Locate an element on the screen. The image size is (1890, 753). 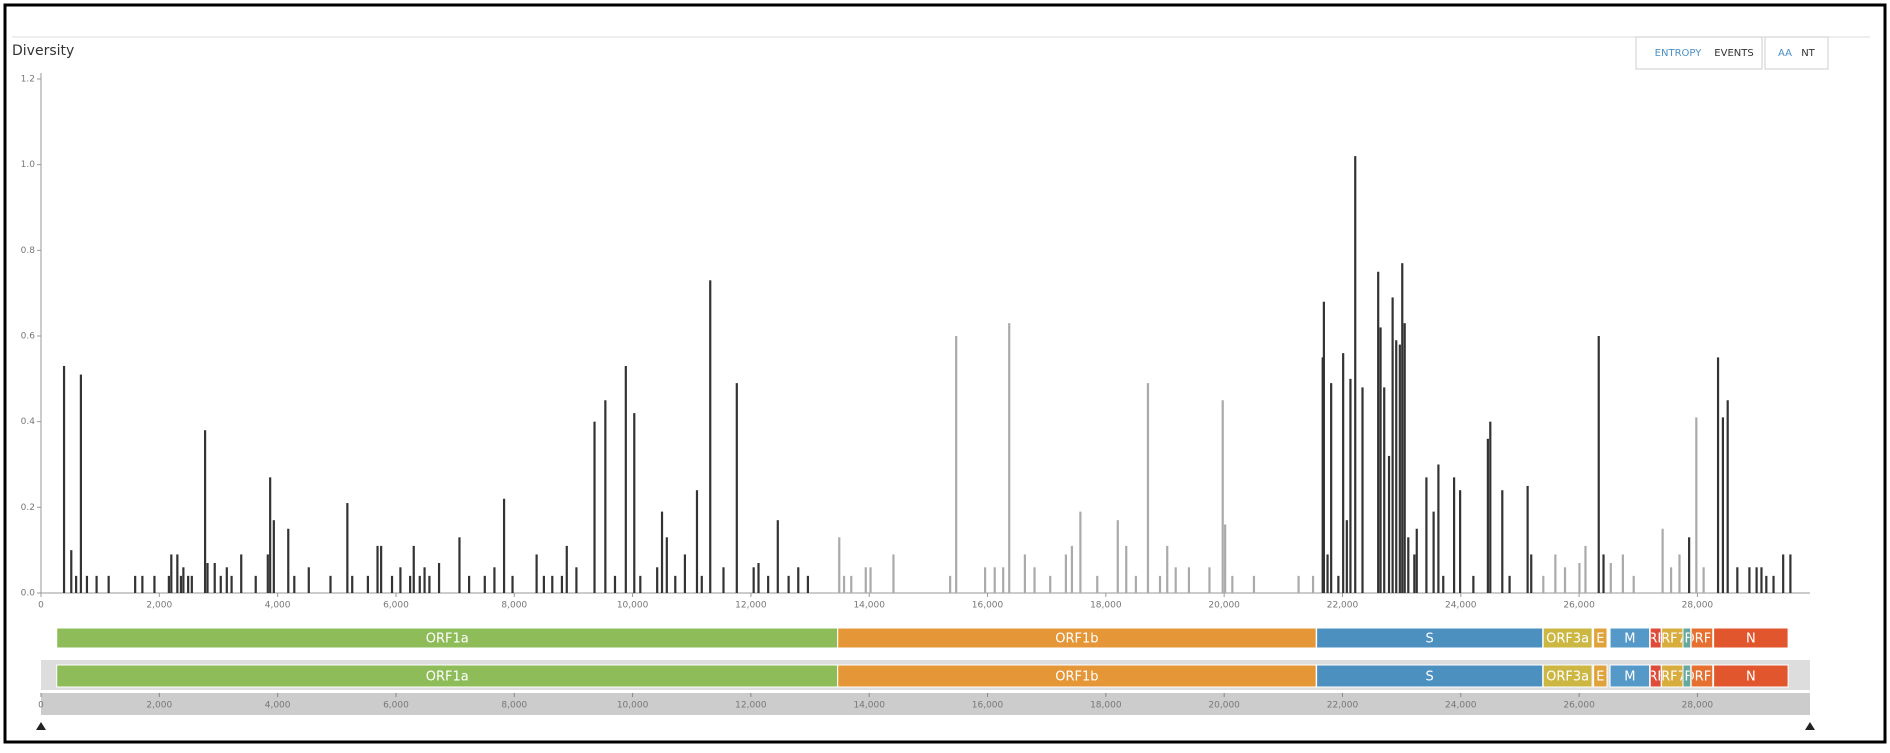
nt-button: NT is located at coordinates (1808, 53).